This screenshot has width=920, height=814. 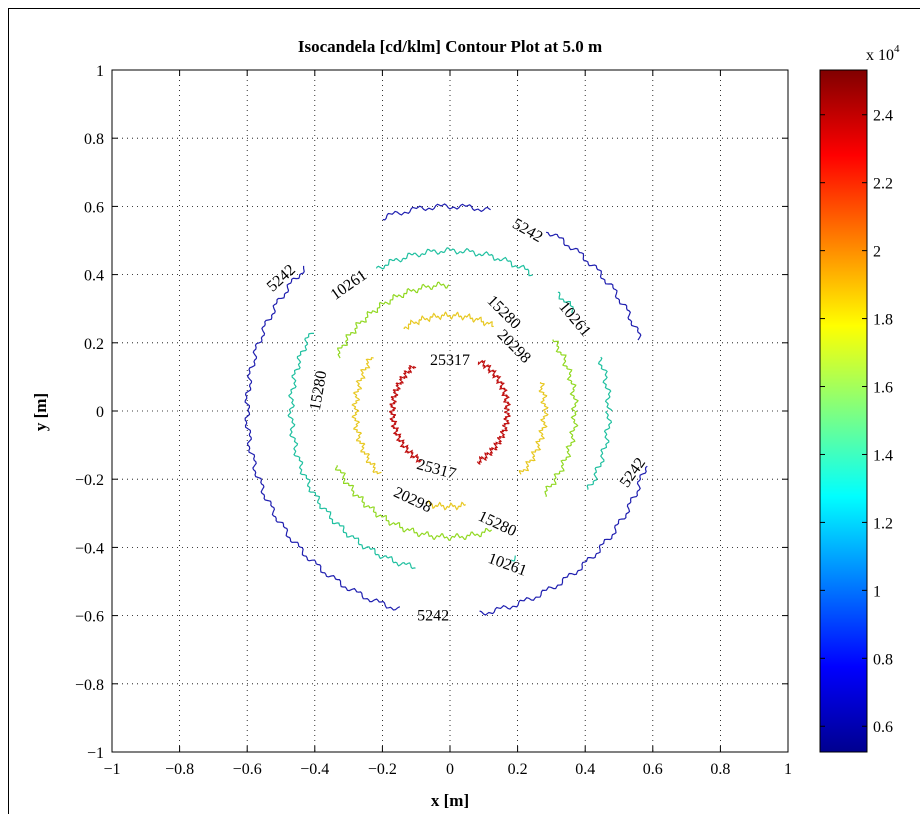 I want to click on colorbar-tick-label: 0.8, so click(x=883, y=659).